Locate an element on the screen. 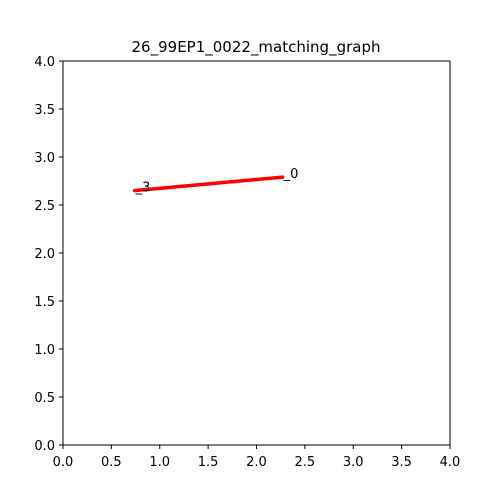 This screenshot has height=500, width=500. y-tick-label: 2.0 is located at coordinates (44, 254).